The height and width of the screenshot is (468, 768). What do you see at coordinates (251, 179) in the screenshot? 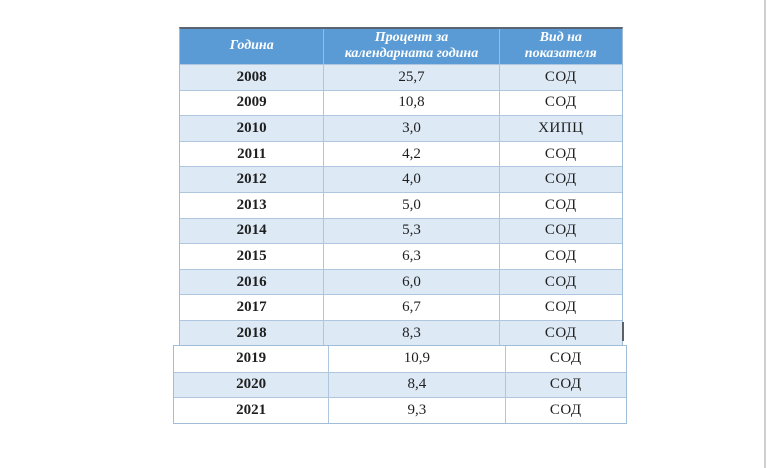
I see `year-cell: 2012` at bounding box center [251, 179].